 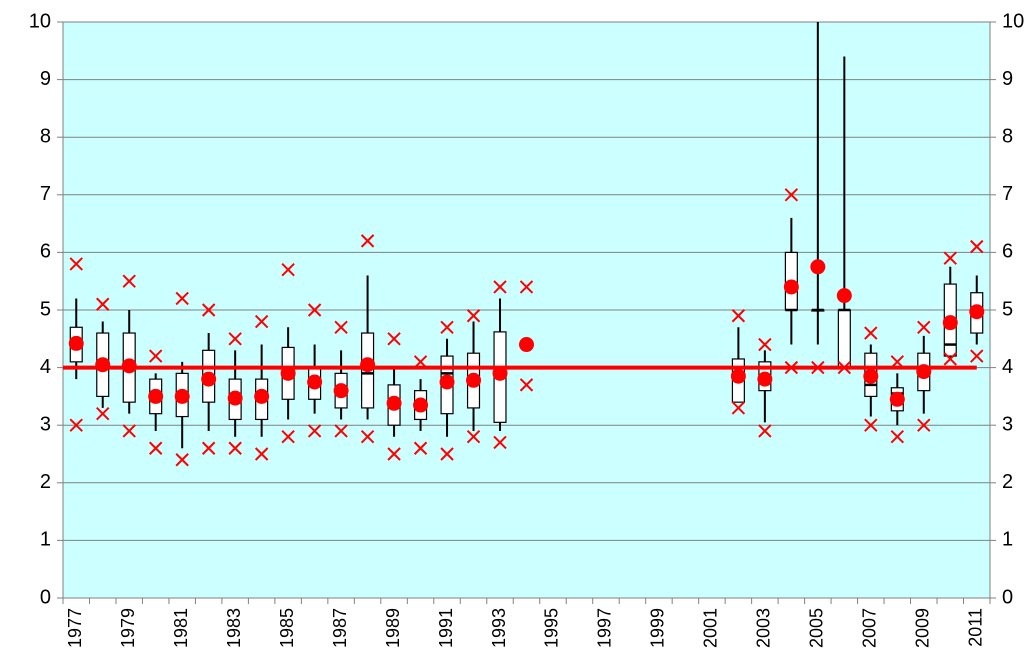 What do you see at coordinates (1007, 597) in the screenshot?
I see `y2-tick-label: 0` at bounding box center [1007, 597].